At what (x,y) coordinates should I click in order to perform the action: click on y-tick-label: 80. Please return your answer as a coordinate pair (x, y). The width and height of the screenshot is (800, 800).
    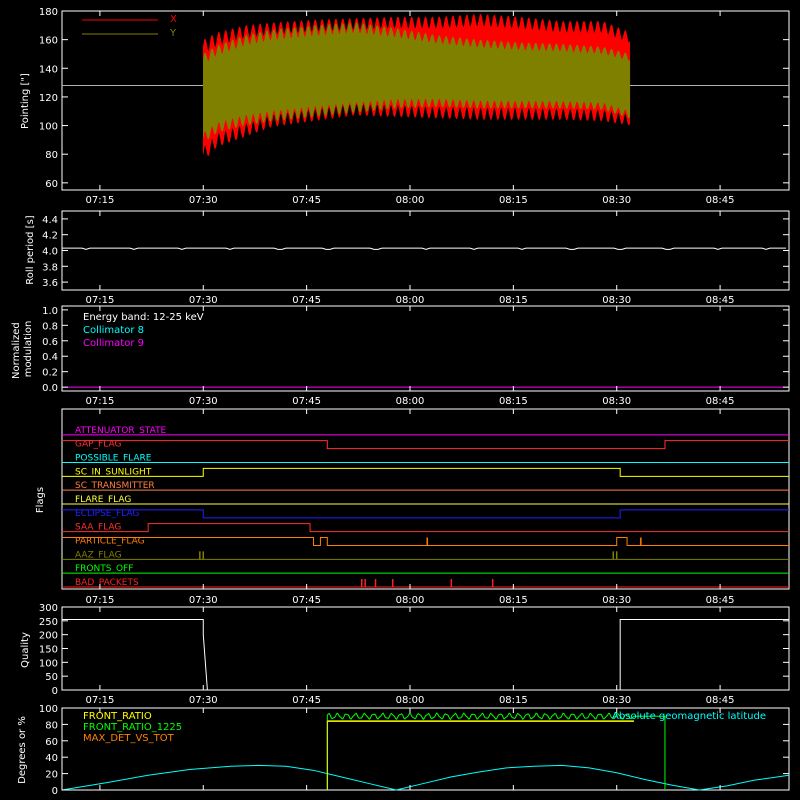
    Looking at the image, I should click on (51, 725).